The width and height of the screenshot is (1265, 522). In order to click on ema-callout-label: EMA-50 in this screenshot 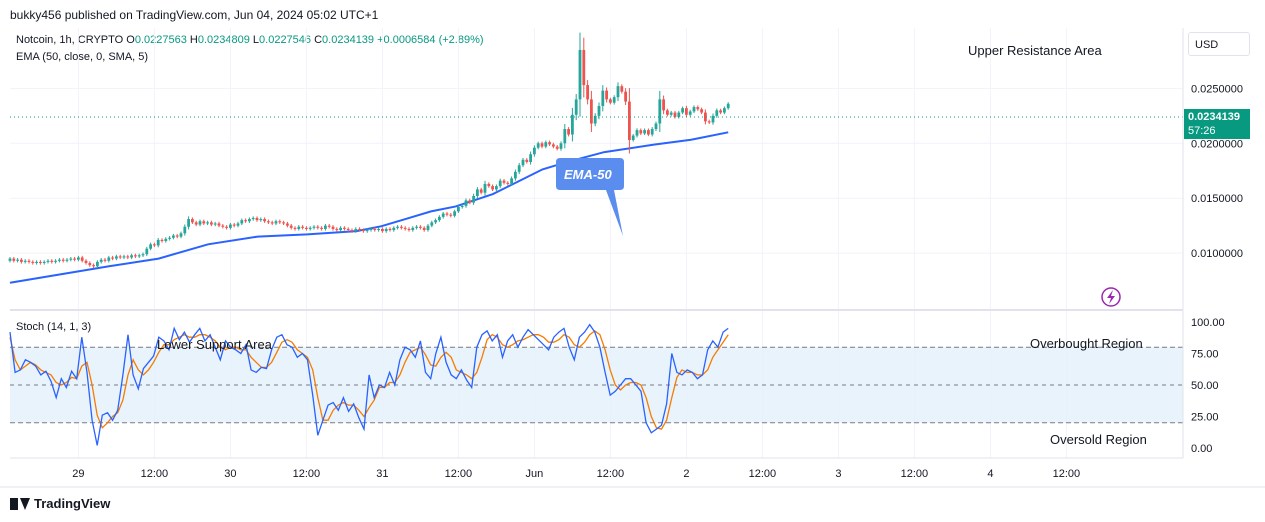, I will do `click(588, 174)`.